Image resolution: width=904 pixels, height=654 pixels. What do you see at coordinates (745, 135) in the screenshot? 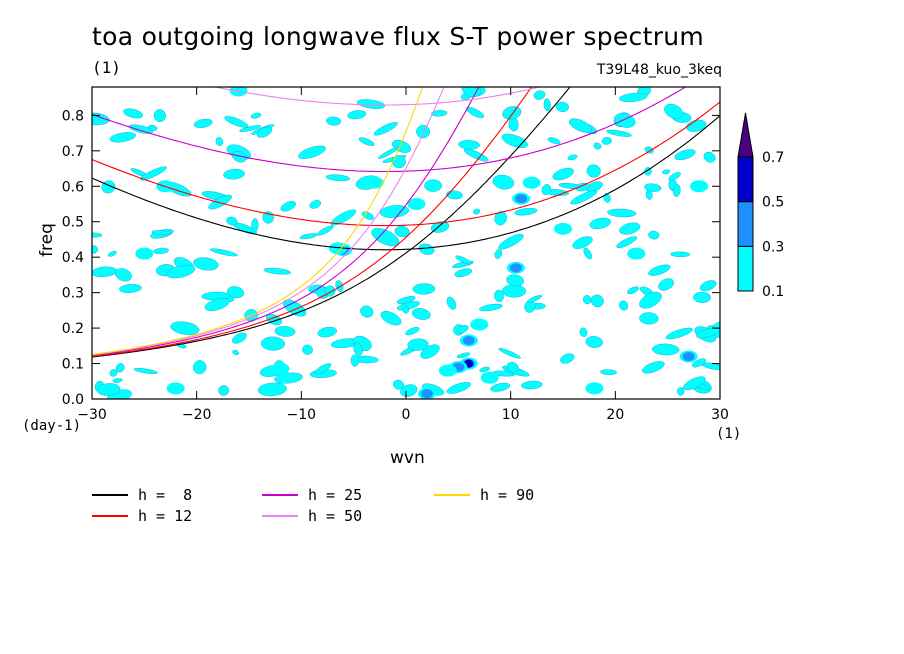
I see `colorbar-extend-arrow` at bounding box center [745, 135].